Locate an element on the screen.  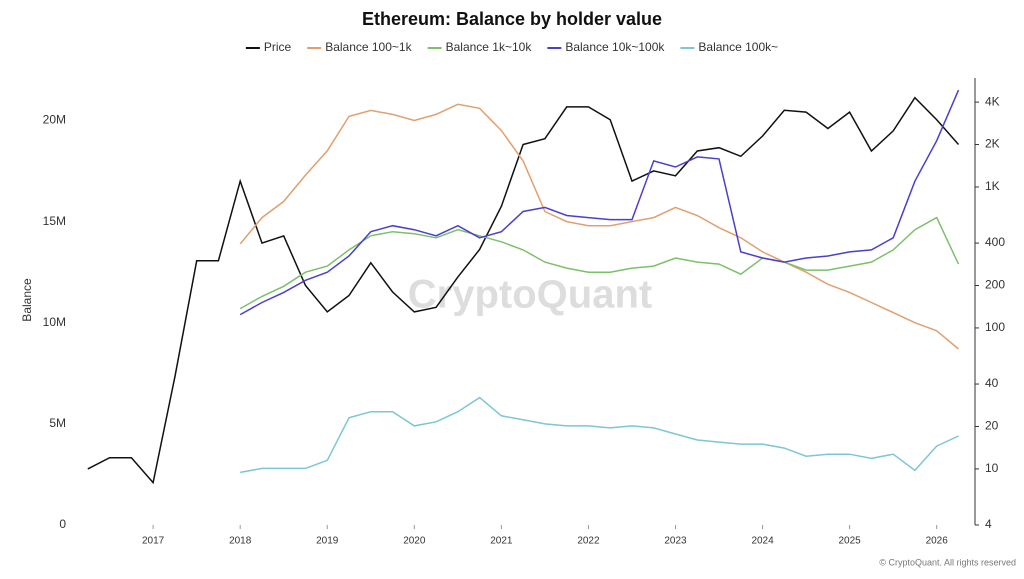
y2-tick-label: 20 is located at coordinates (992, 426).